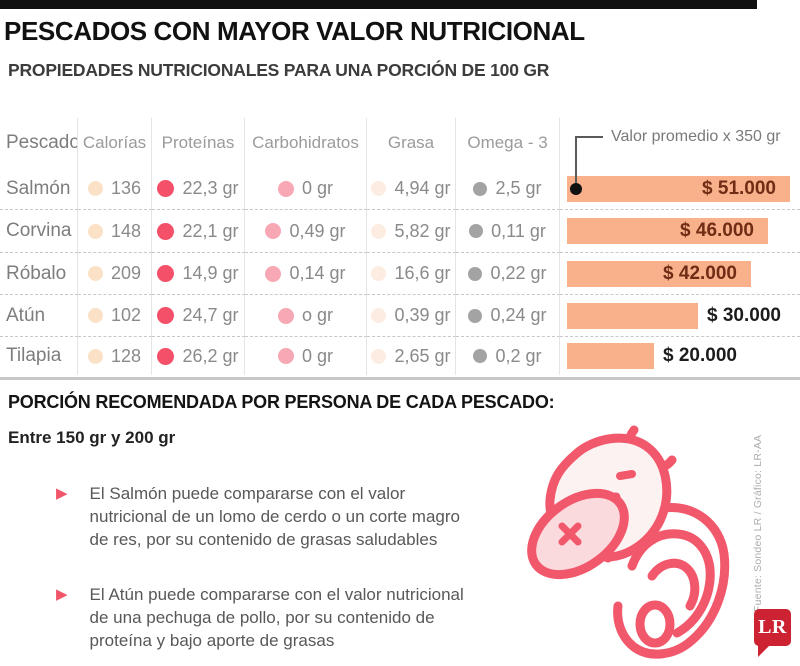 The height and width of the screenshot is (666, 800). I want to click on price-bar-cell: $ 20.000, so click(680, 356).